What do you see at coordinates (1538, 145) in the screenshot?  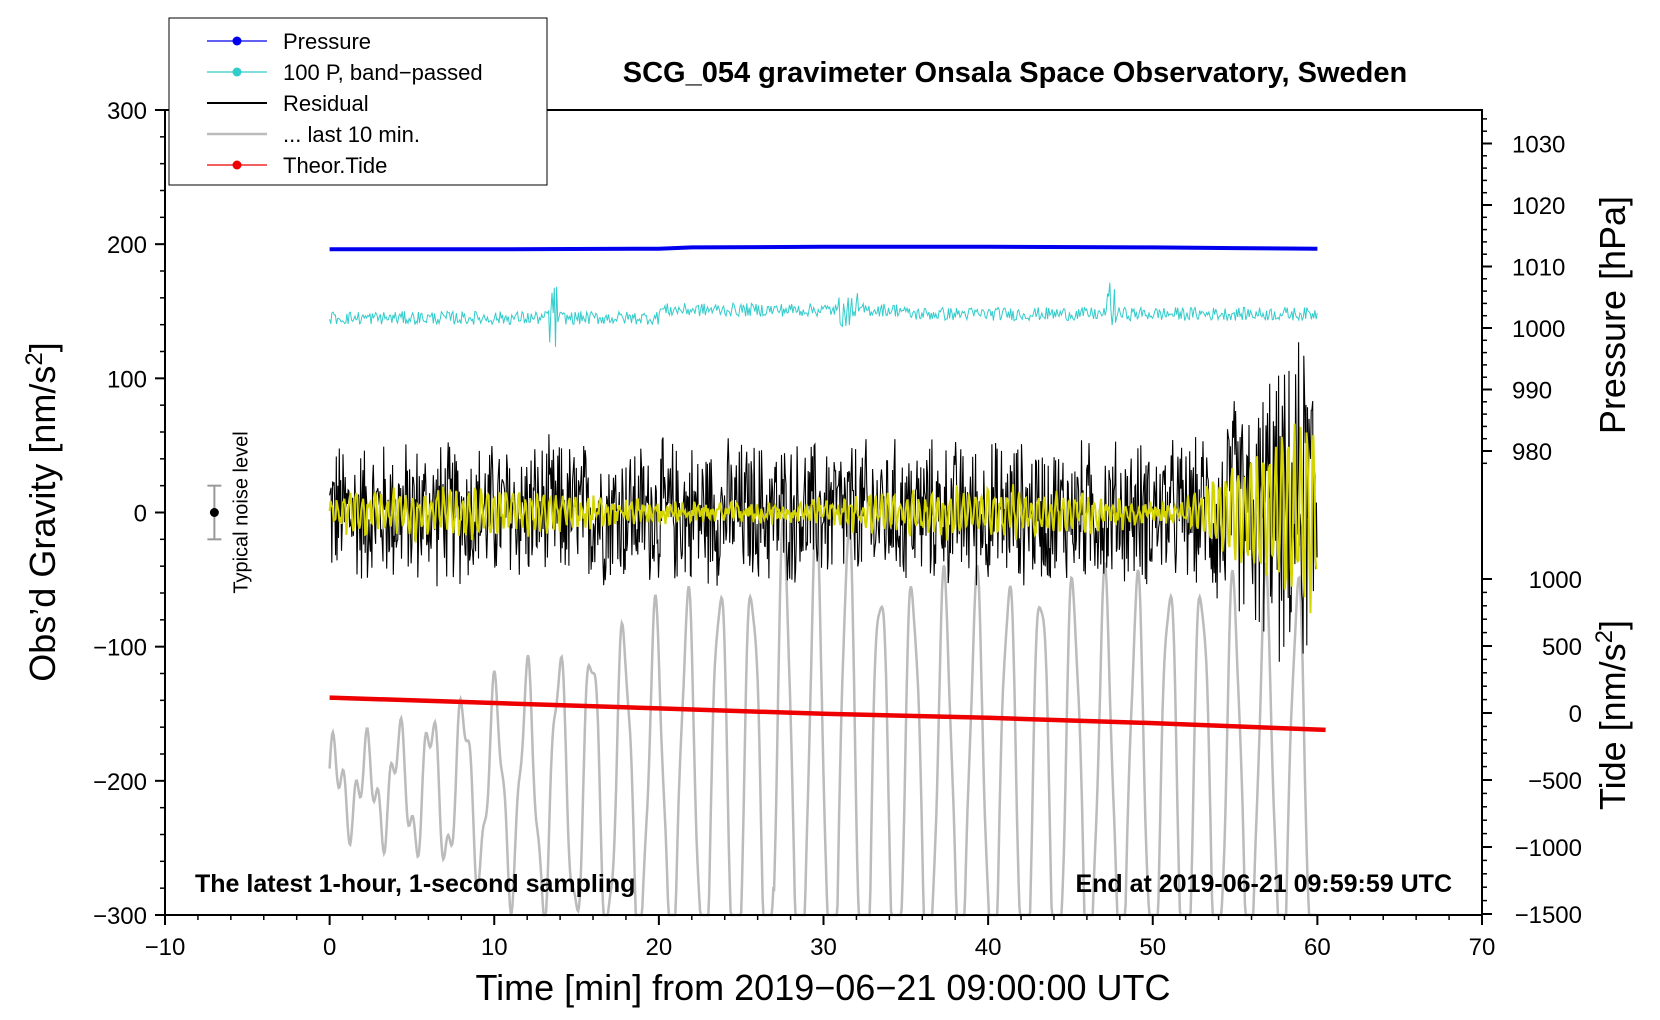 I see `pressure-tick-label: 1030` at bounding box center [1538, 145].